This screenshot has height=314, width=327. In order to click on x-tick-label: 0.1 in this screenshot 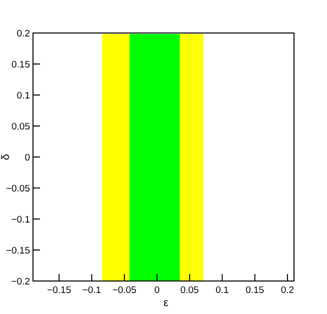, I will do `click(222, 290)`.